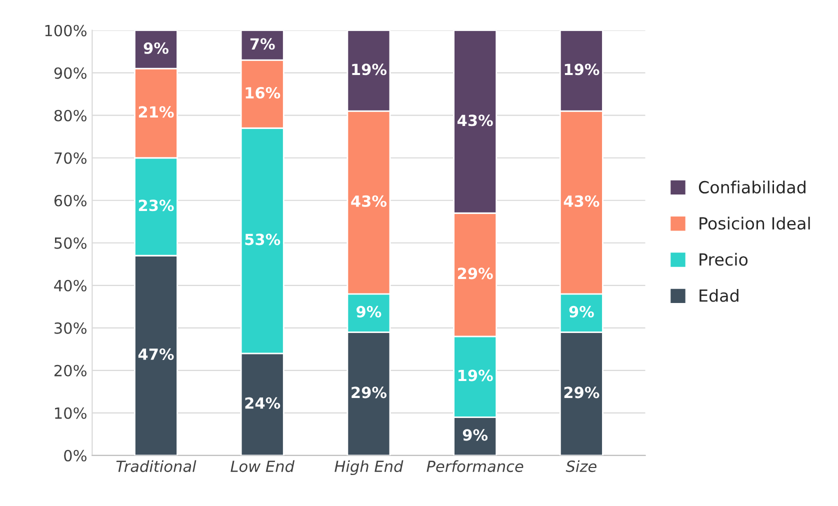 This screenshot has width=838, height=506. What do you see at coordinates (156, 466) in the screenshot?
I see `x-tick-label: Traditional` at bounding box center [156, 466].